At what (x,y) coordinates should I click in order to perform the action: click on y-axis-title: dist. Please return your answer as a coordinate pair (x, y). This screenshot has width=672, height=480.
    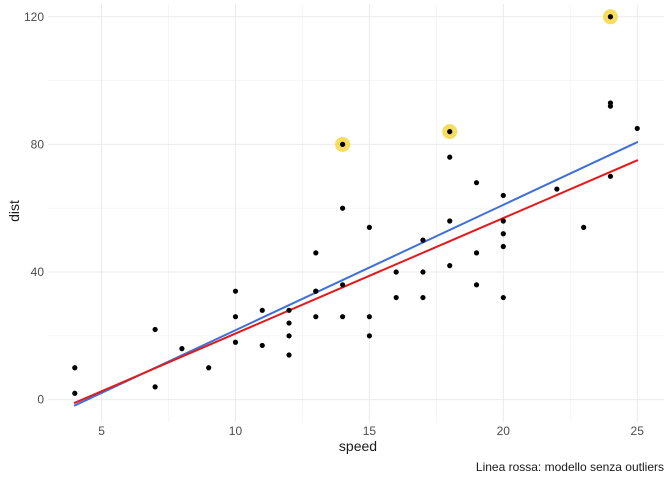
    Looking at the image, I should click on (14, 211).